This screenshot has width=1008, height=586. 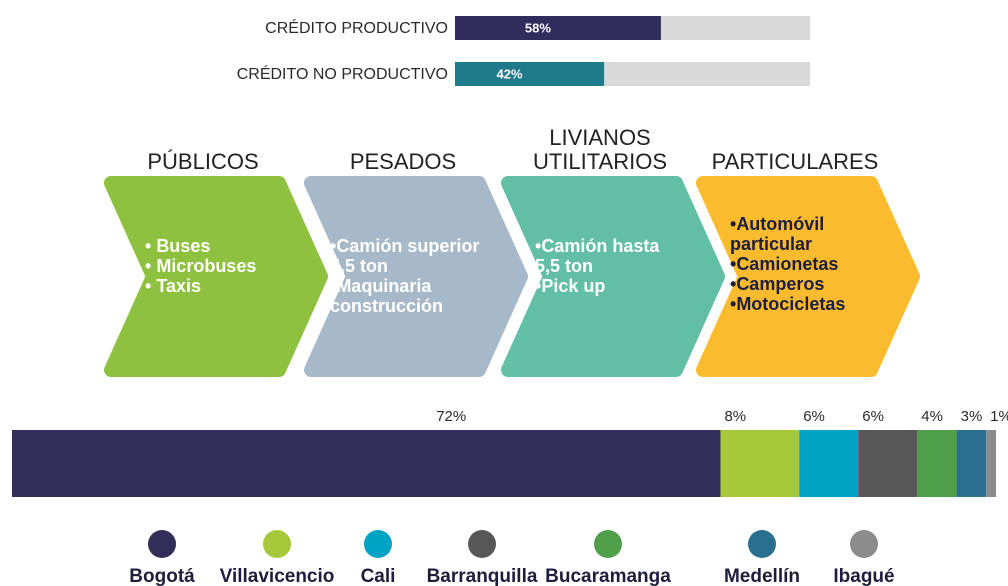 I want to click on segment-item-text: Camionetas, so click(x=787, y=264).